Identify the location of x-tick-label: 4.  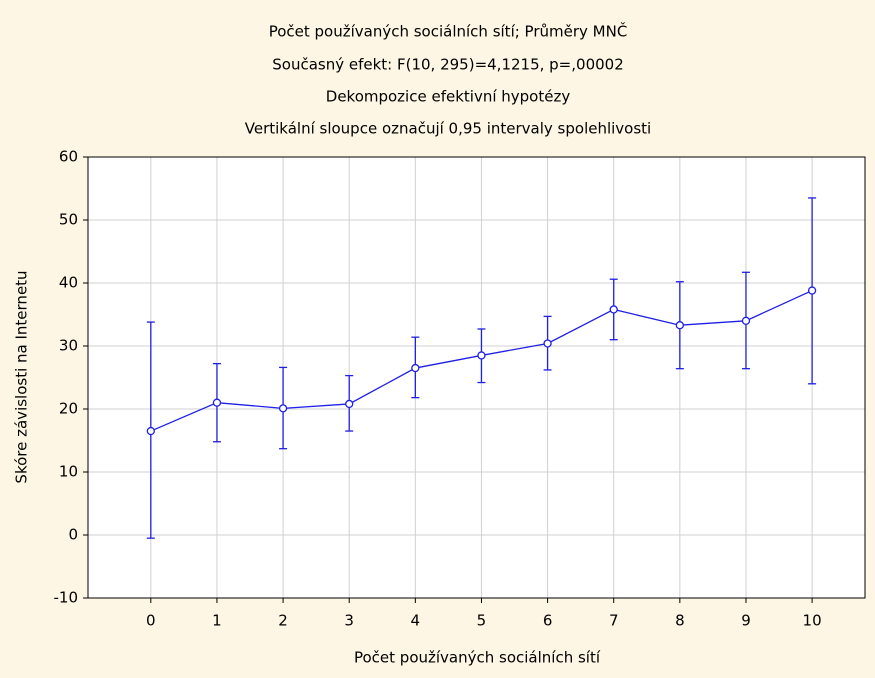
(416, 621).